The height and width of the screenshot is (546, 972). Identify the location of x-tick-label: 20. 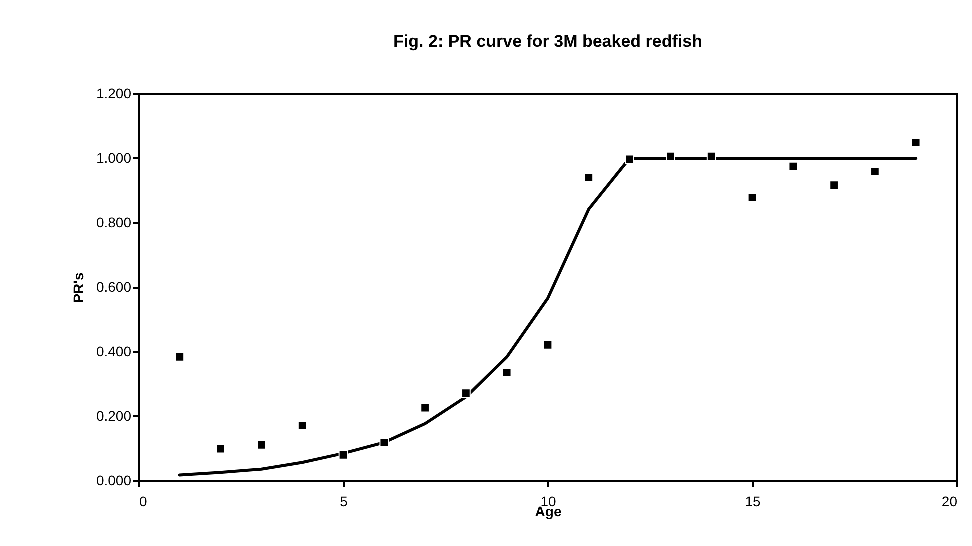
(950, 502).